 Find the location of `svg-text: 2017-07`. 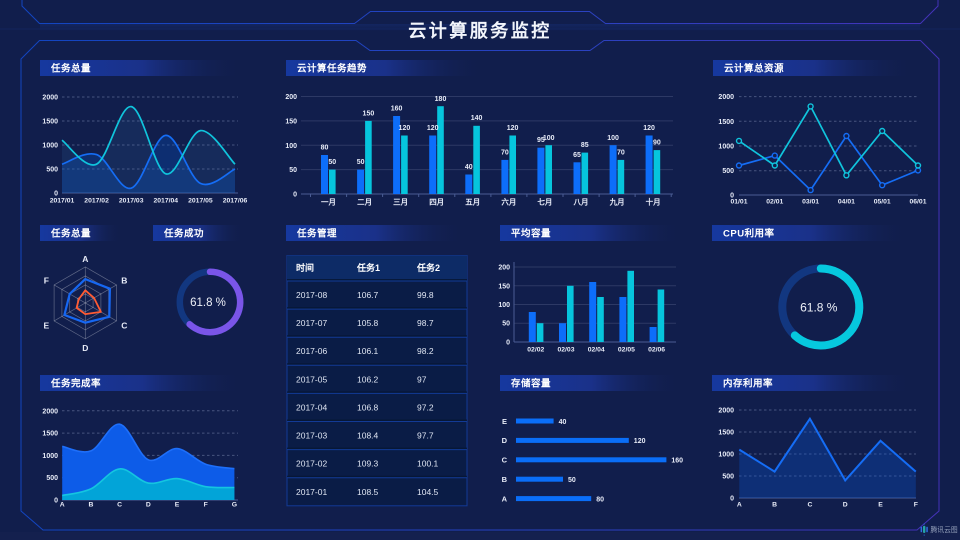

svg-text: 2017-07 is located at coordinates (311, 323).